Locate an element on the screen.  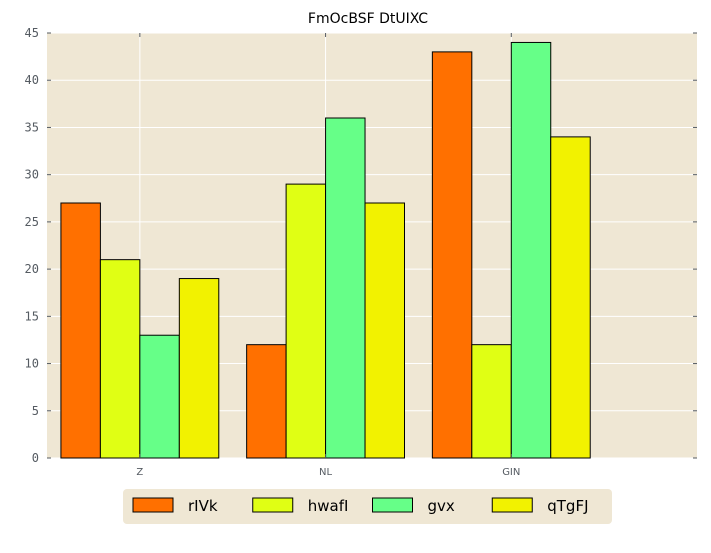
y-tick-label: 20 is located at coordinates (32, 269).